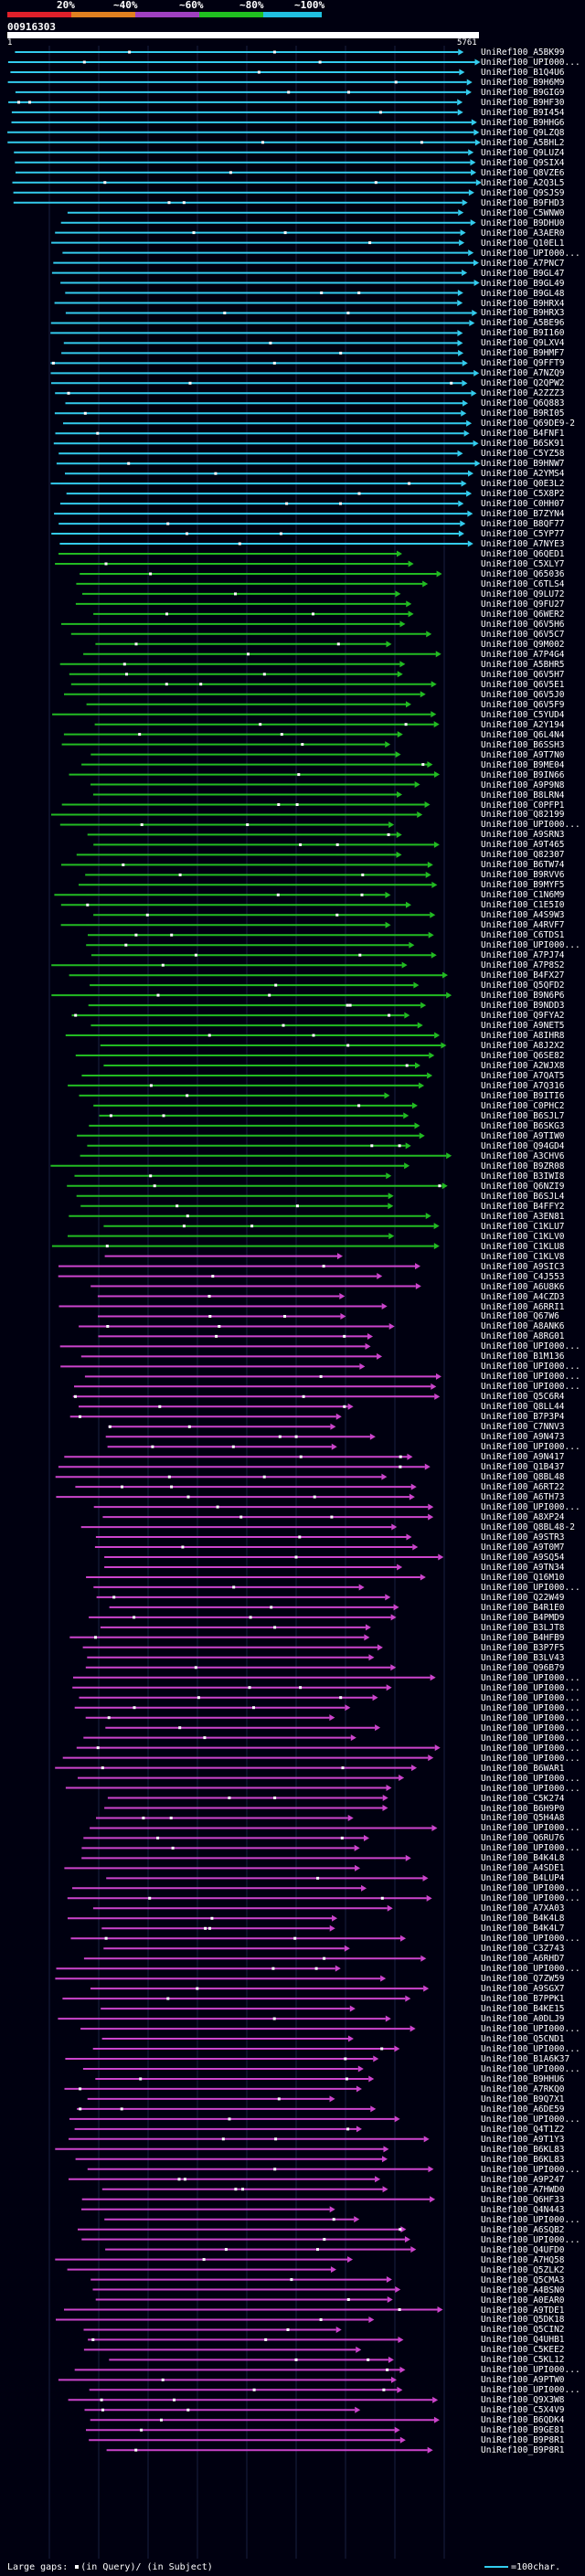 Image resolution: width=585 pixels, height=2576 pixels. I want to click on hit-label: UniRef100_Q9FU27, so click(523, 604).